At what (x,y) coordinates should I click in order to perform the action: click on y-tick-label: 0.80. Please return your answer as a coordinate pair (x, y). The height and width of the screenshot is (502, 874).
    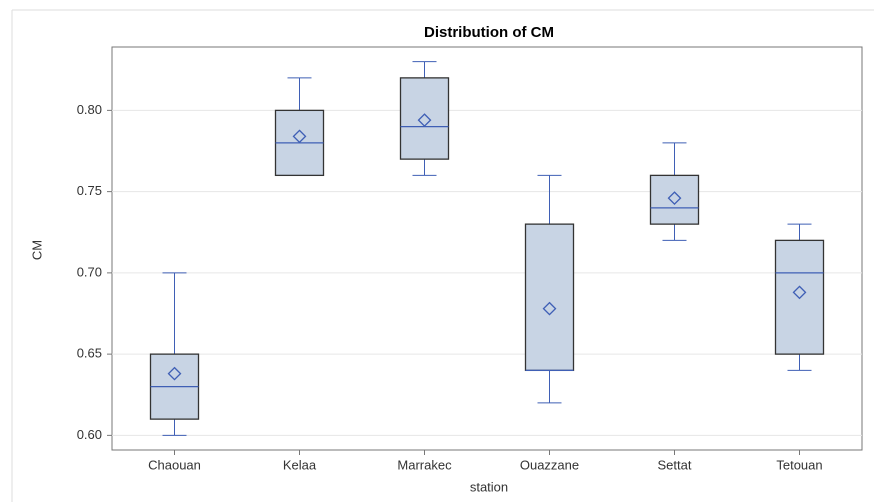
    Looking at the image, I should click on (89, 109).